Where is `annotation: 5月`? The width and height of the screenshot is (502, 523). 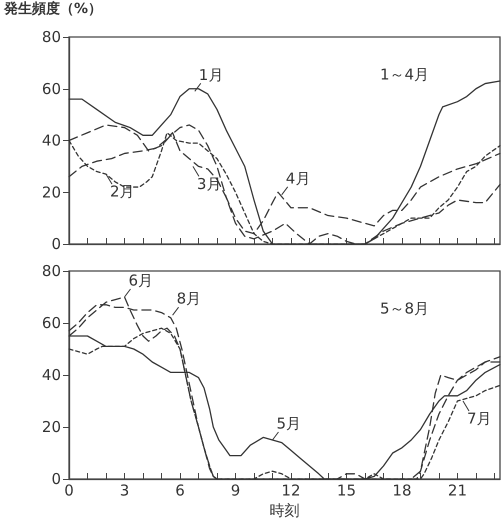 annotation: 5月 is located at coordinates (289, 423).